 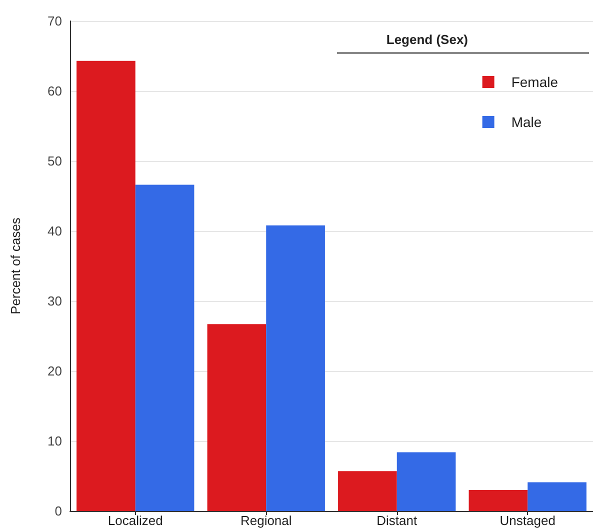 What do you see at coordinates (528, 520) in the screenshot?
I see `x-tick-label: Unstaged` at bounding box center [528, 520].